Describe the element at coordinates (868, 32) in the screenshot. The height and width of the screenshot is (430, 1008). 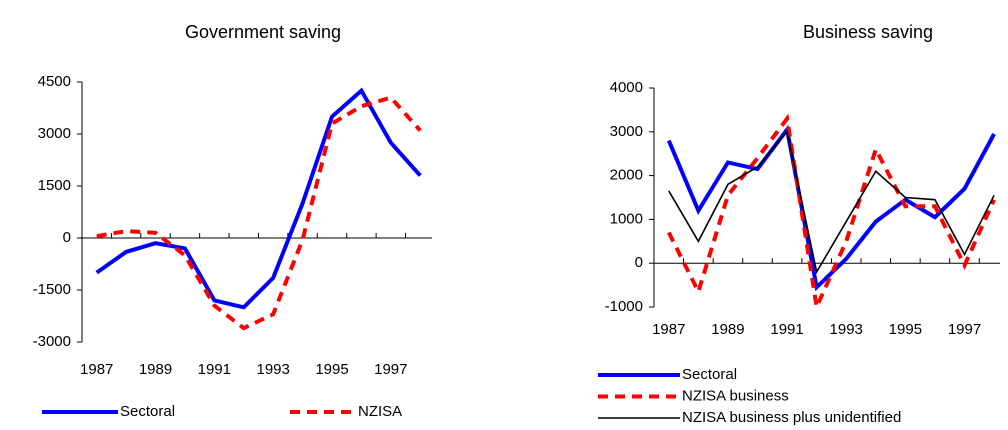
I see `chart-title: Business saving` at that location.